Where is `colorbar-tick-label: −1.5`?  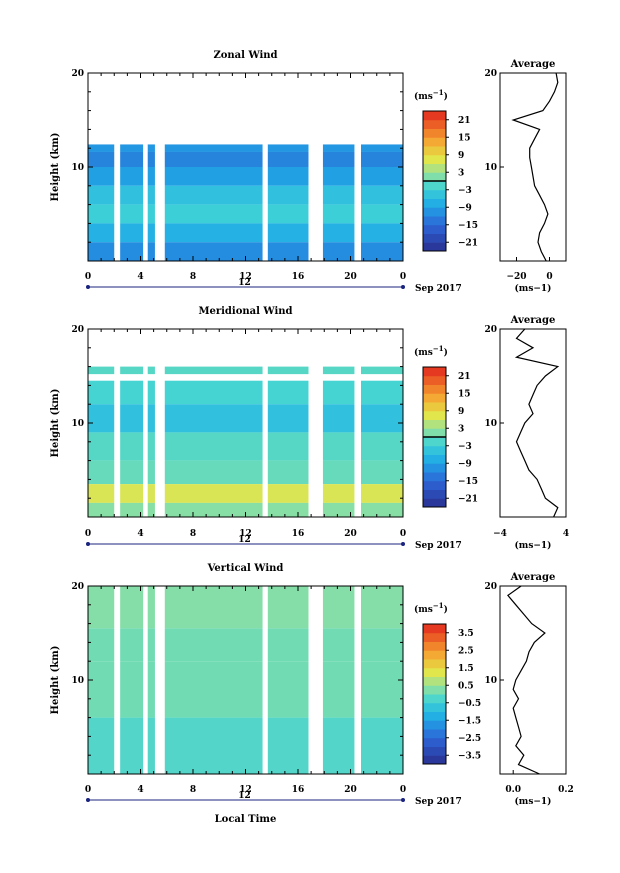
colorbar-tick-label: −1.5 is located at coordinates (469, 721).